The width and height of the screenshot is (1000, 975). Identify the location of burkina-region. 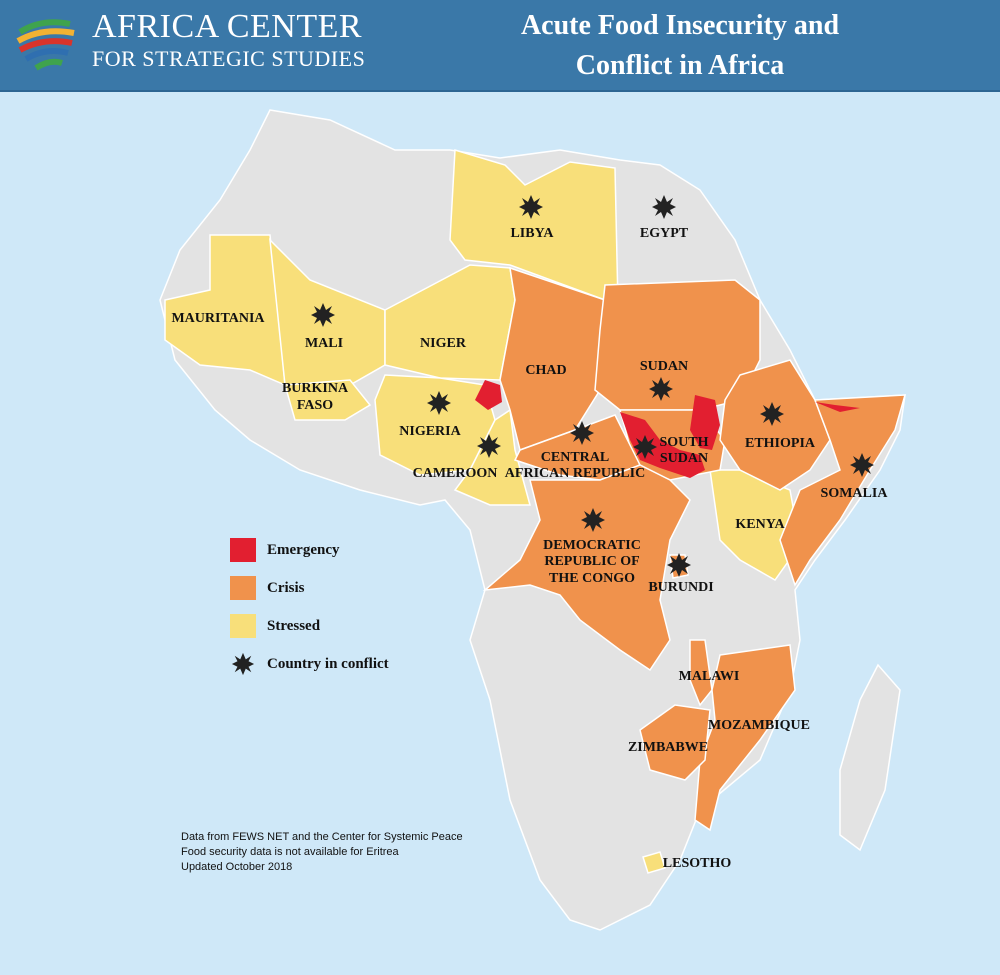
(328, 400).